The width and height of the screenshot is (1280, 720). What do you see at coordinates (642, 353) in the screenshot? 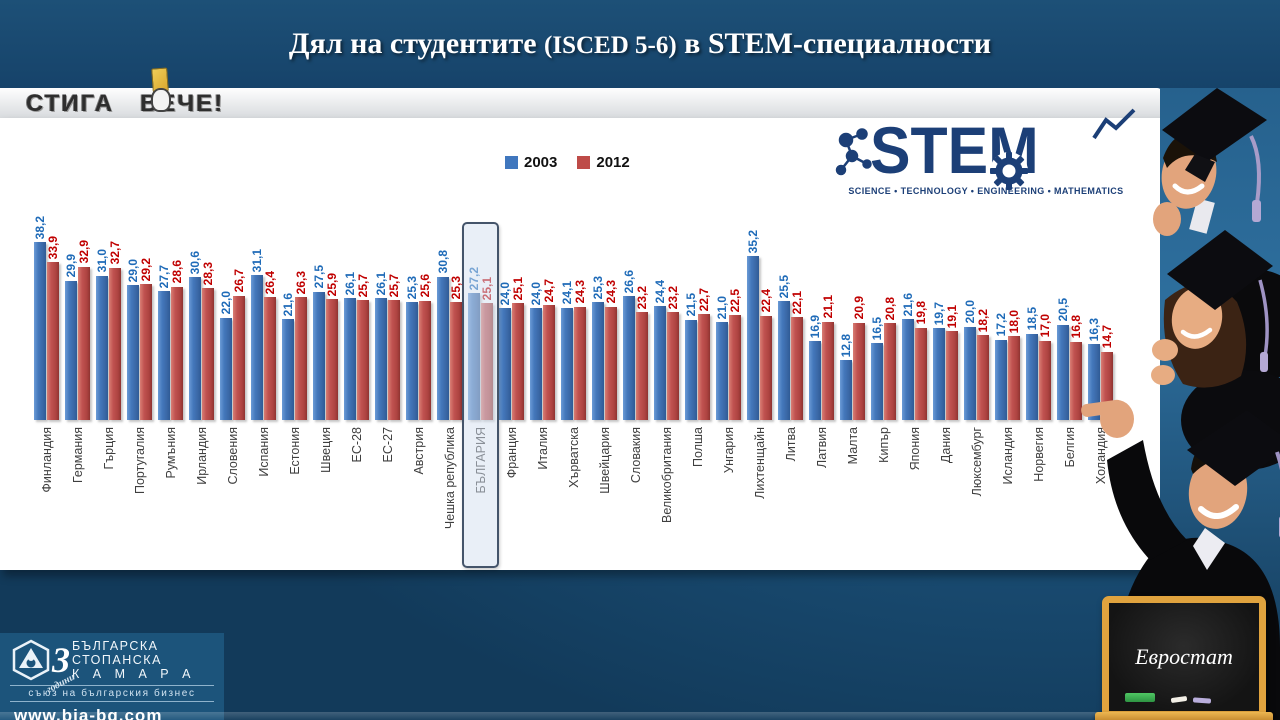
I see `bar-2012: 23,2` at bounding box center [642, 353].